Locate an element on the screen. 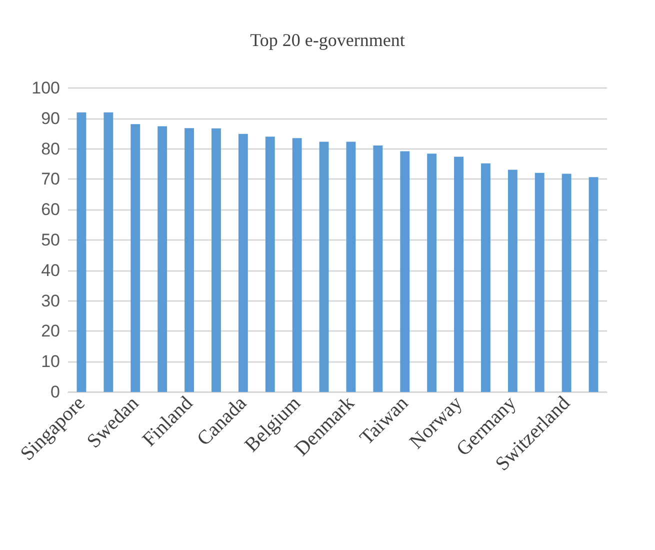 This screenshot has height=550, width=655. y-tick-label: 100 is located at coordinates (46, 88).